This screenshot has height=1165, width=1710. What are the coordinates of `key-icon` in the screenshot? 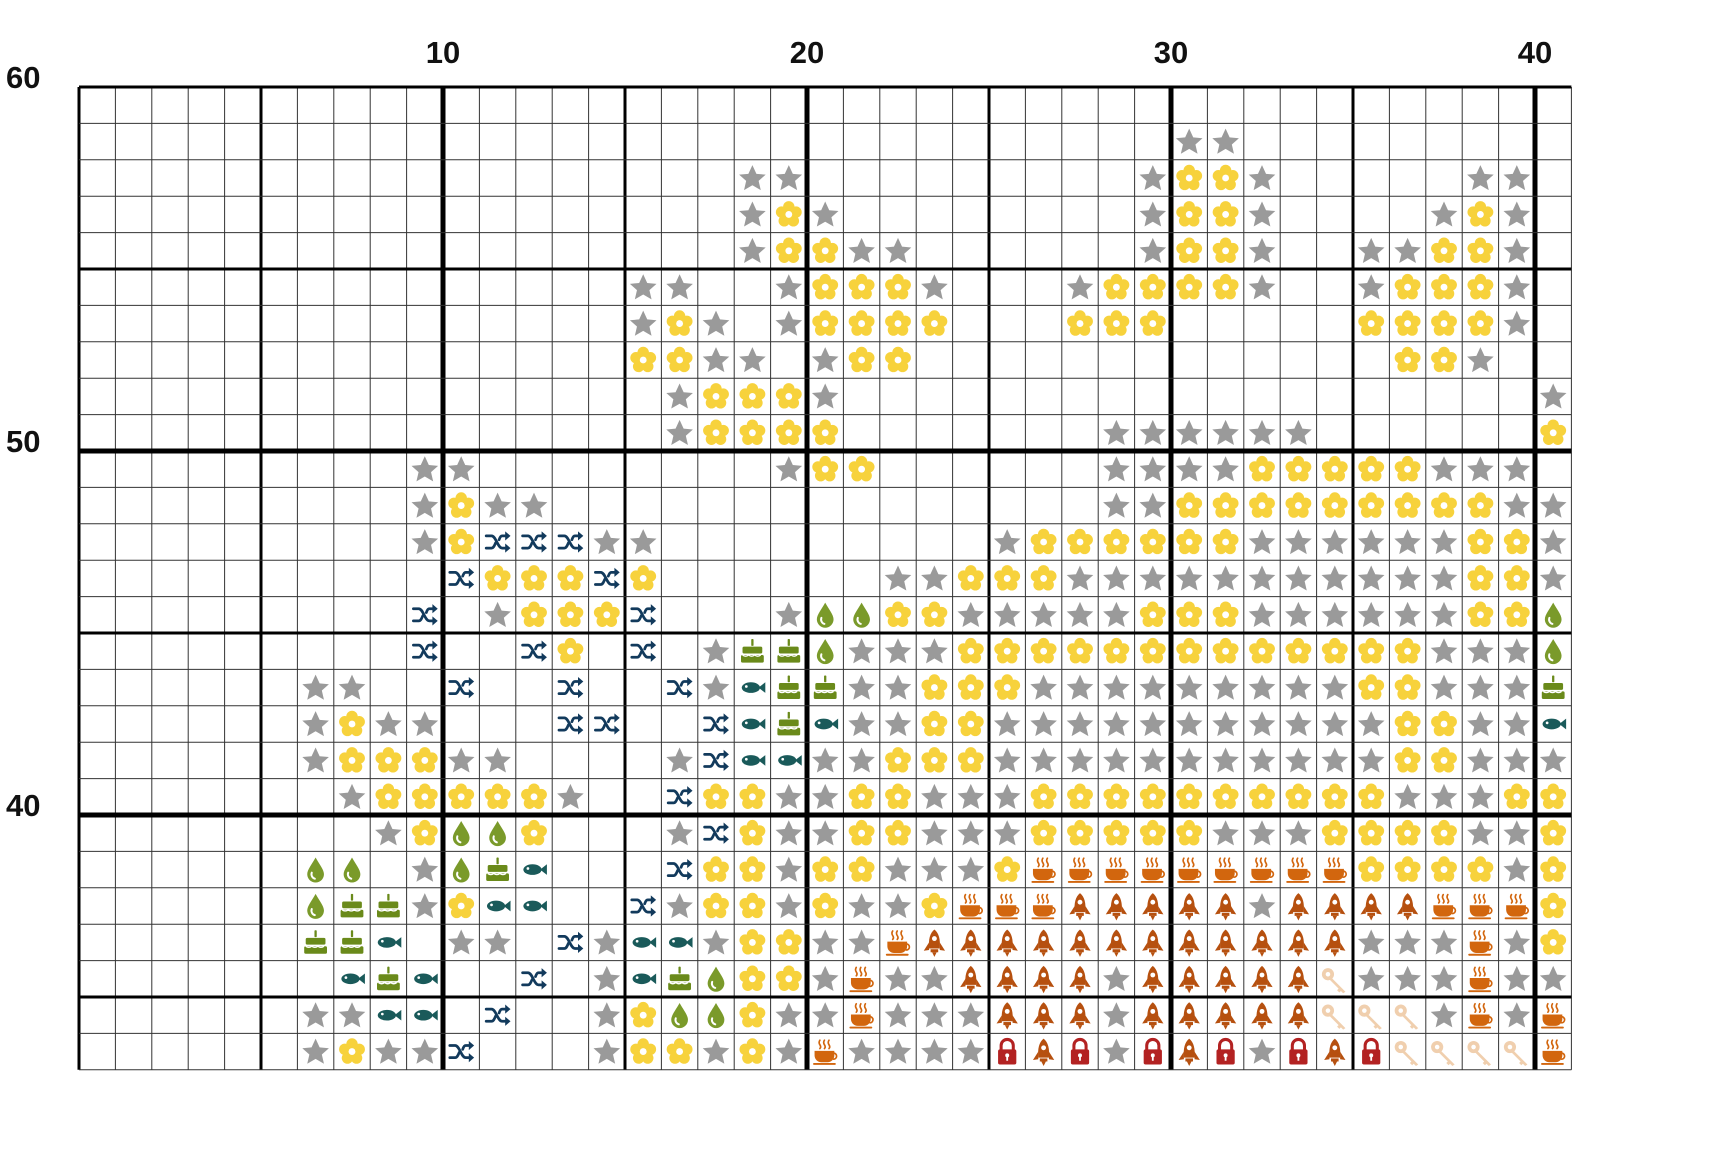 It's located at (1406, 1017).